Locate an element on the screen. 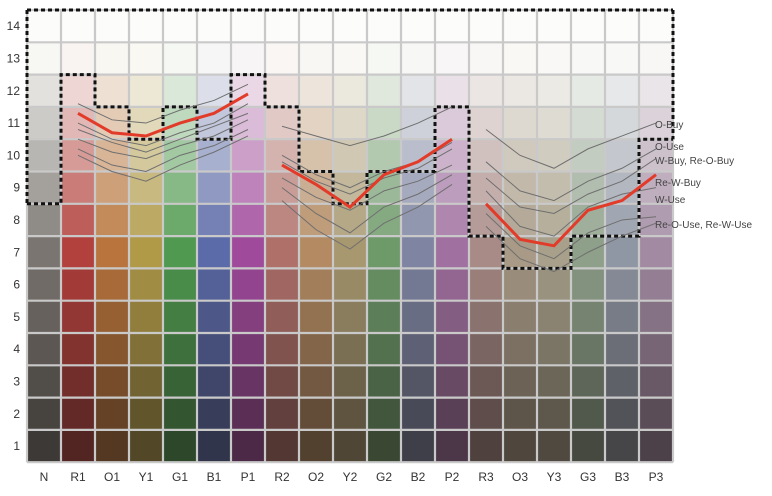 This screenshot has width=772, height=496. y-tick-14: 14 is located at coordinates (14, 26).